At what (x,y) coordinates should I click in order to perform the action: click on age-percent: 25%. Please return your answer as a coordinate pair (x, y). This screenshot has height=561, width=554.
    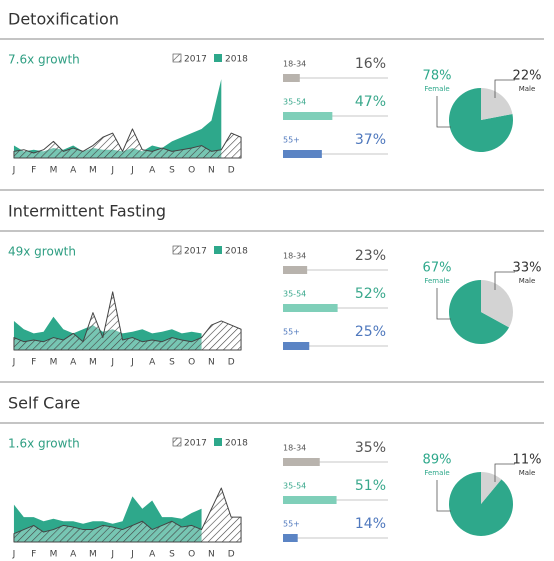
    Looking at the image, I should click on (370, 332).